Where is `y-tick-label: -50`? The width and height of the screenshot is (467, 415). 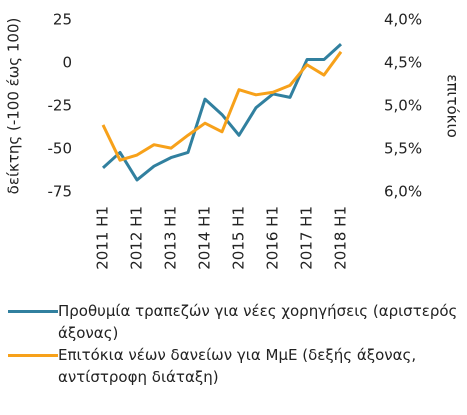 y-tick-label: -50 is located at coordinates (60, 149).